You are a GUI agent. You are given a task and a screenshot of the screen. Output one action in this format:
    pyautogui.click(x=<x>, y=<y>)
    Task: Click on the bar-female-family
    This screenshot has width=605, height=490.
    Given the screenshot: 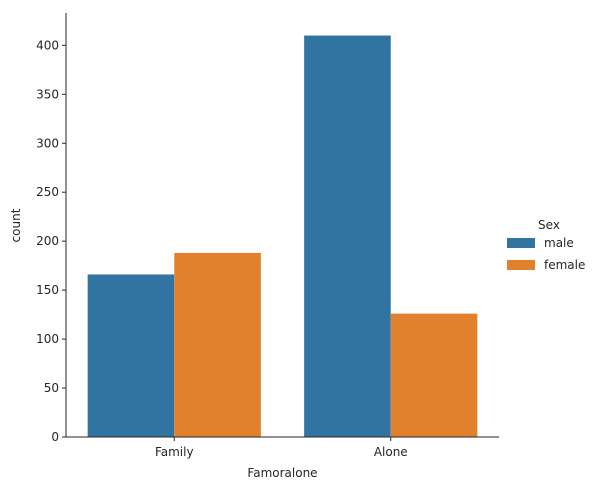 What is the action you would take?
    pyautogui.click(x=217, y=344)
    